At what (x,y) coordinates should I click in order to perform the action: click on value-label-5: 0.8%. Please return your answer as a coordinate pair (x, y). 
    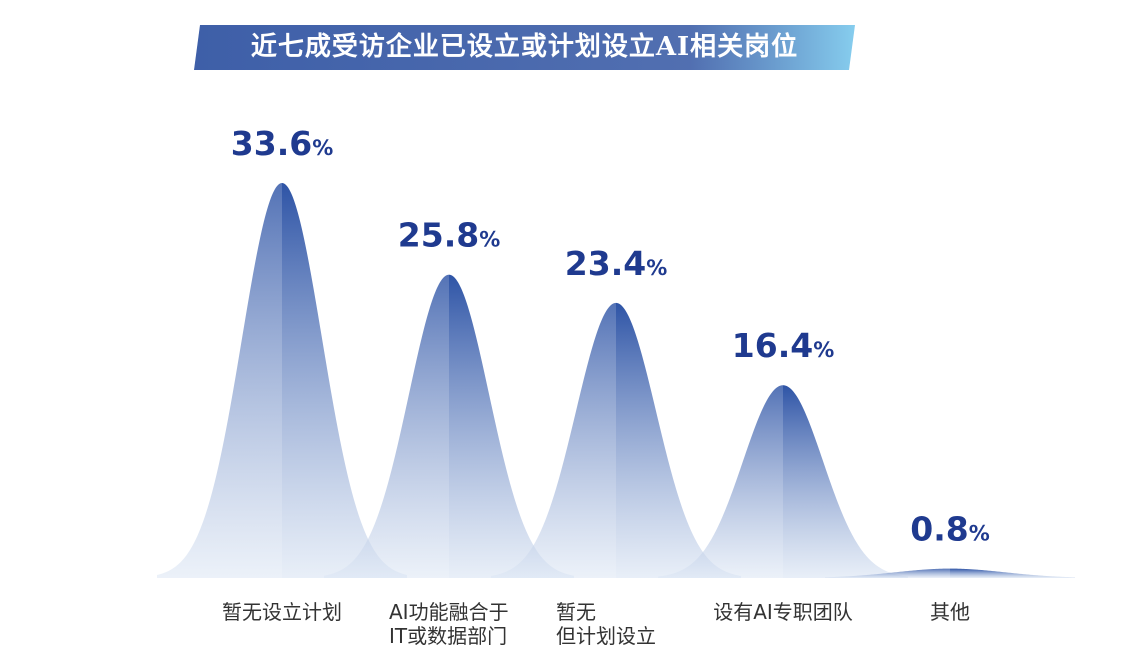
    Looking at the image, I should click on (950, 529).